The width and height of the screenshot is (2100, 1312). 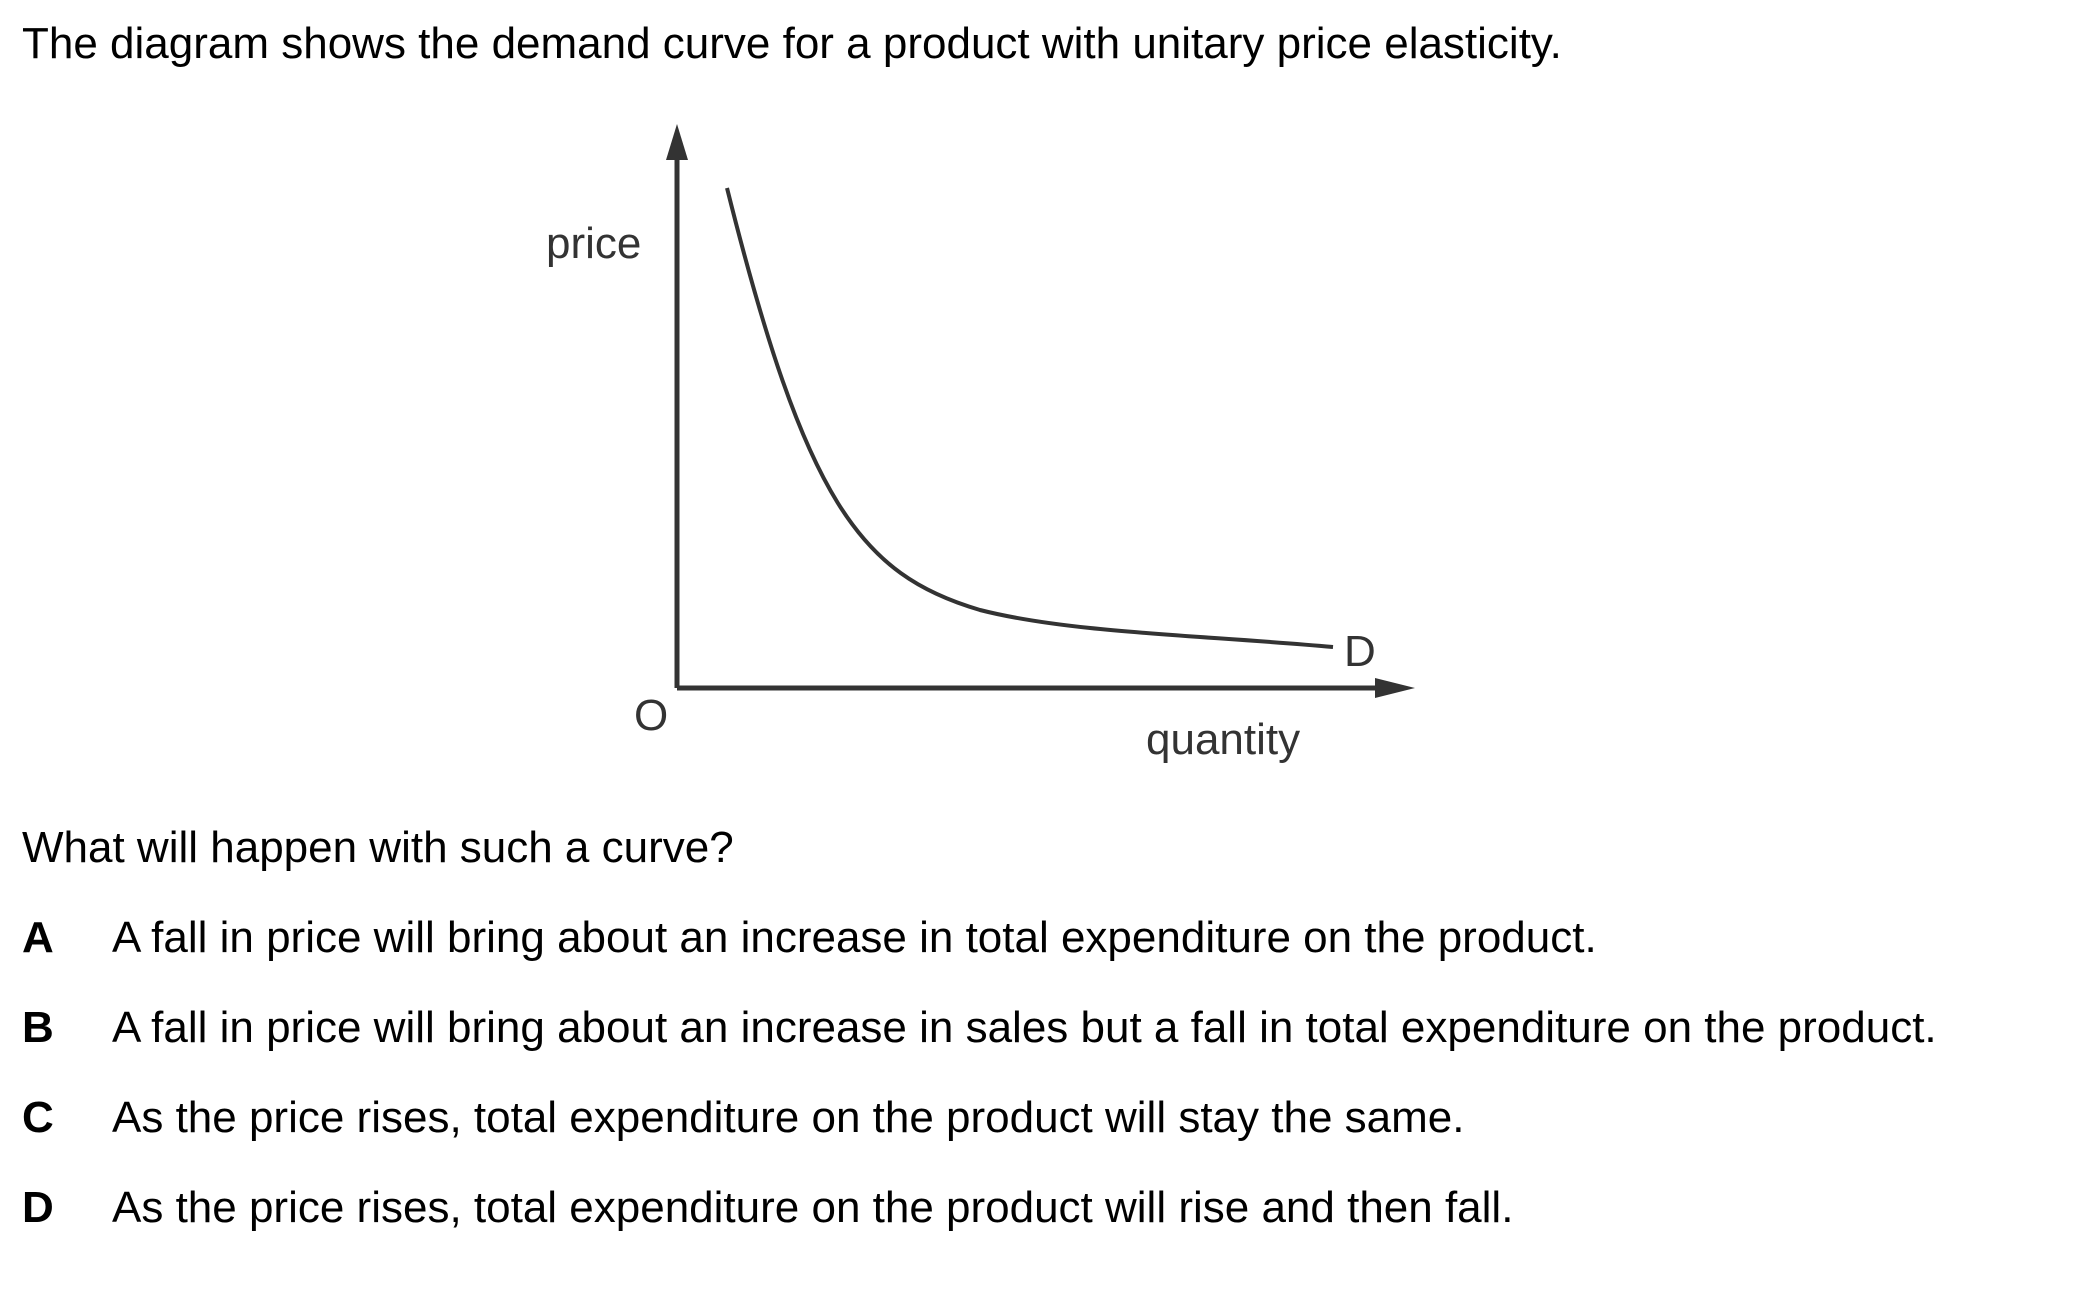 I want to click on option-c-key: C, so click(x=38, y=1117).